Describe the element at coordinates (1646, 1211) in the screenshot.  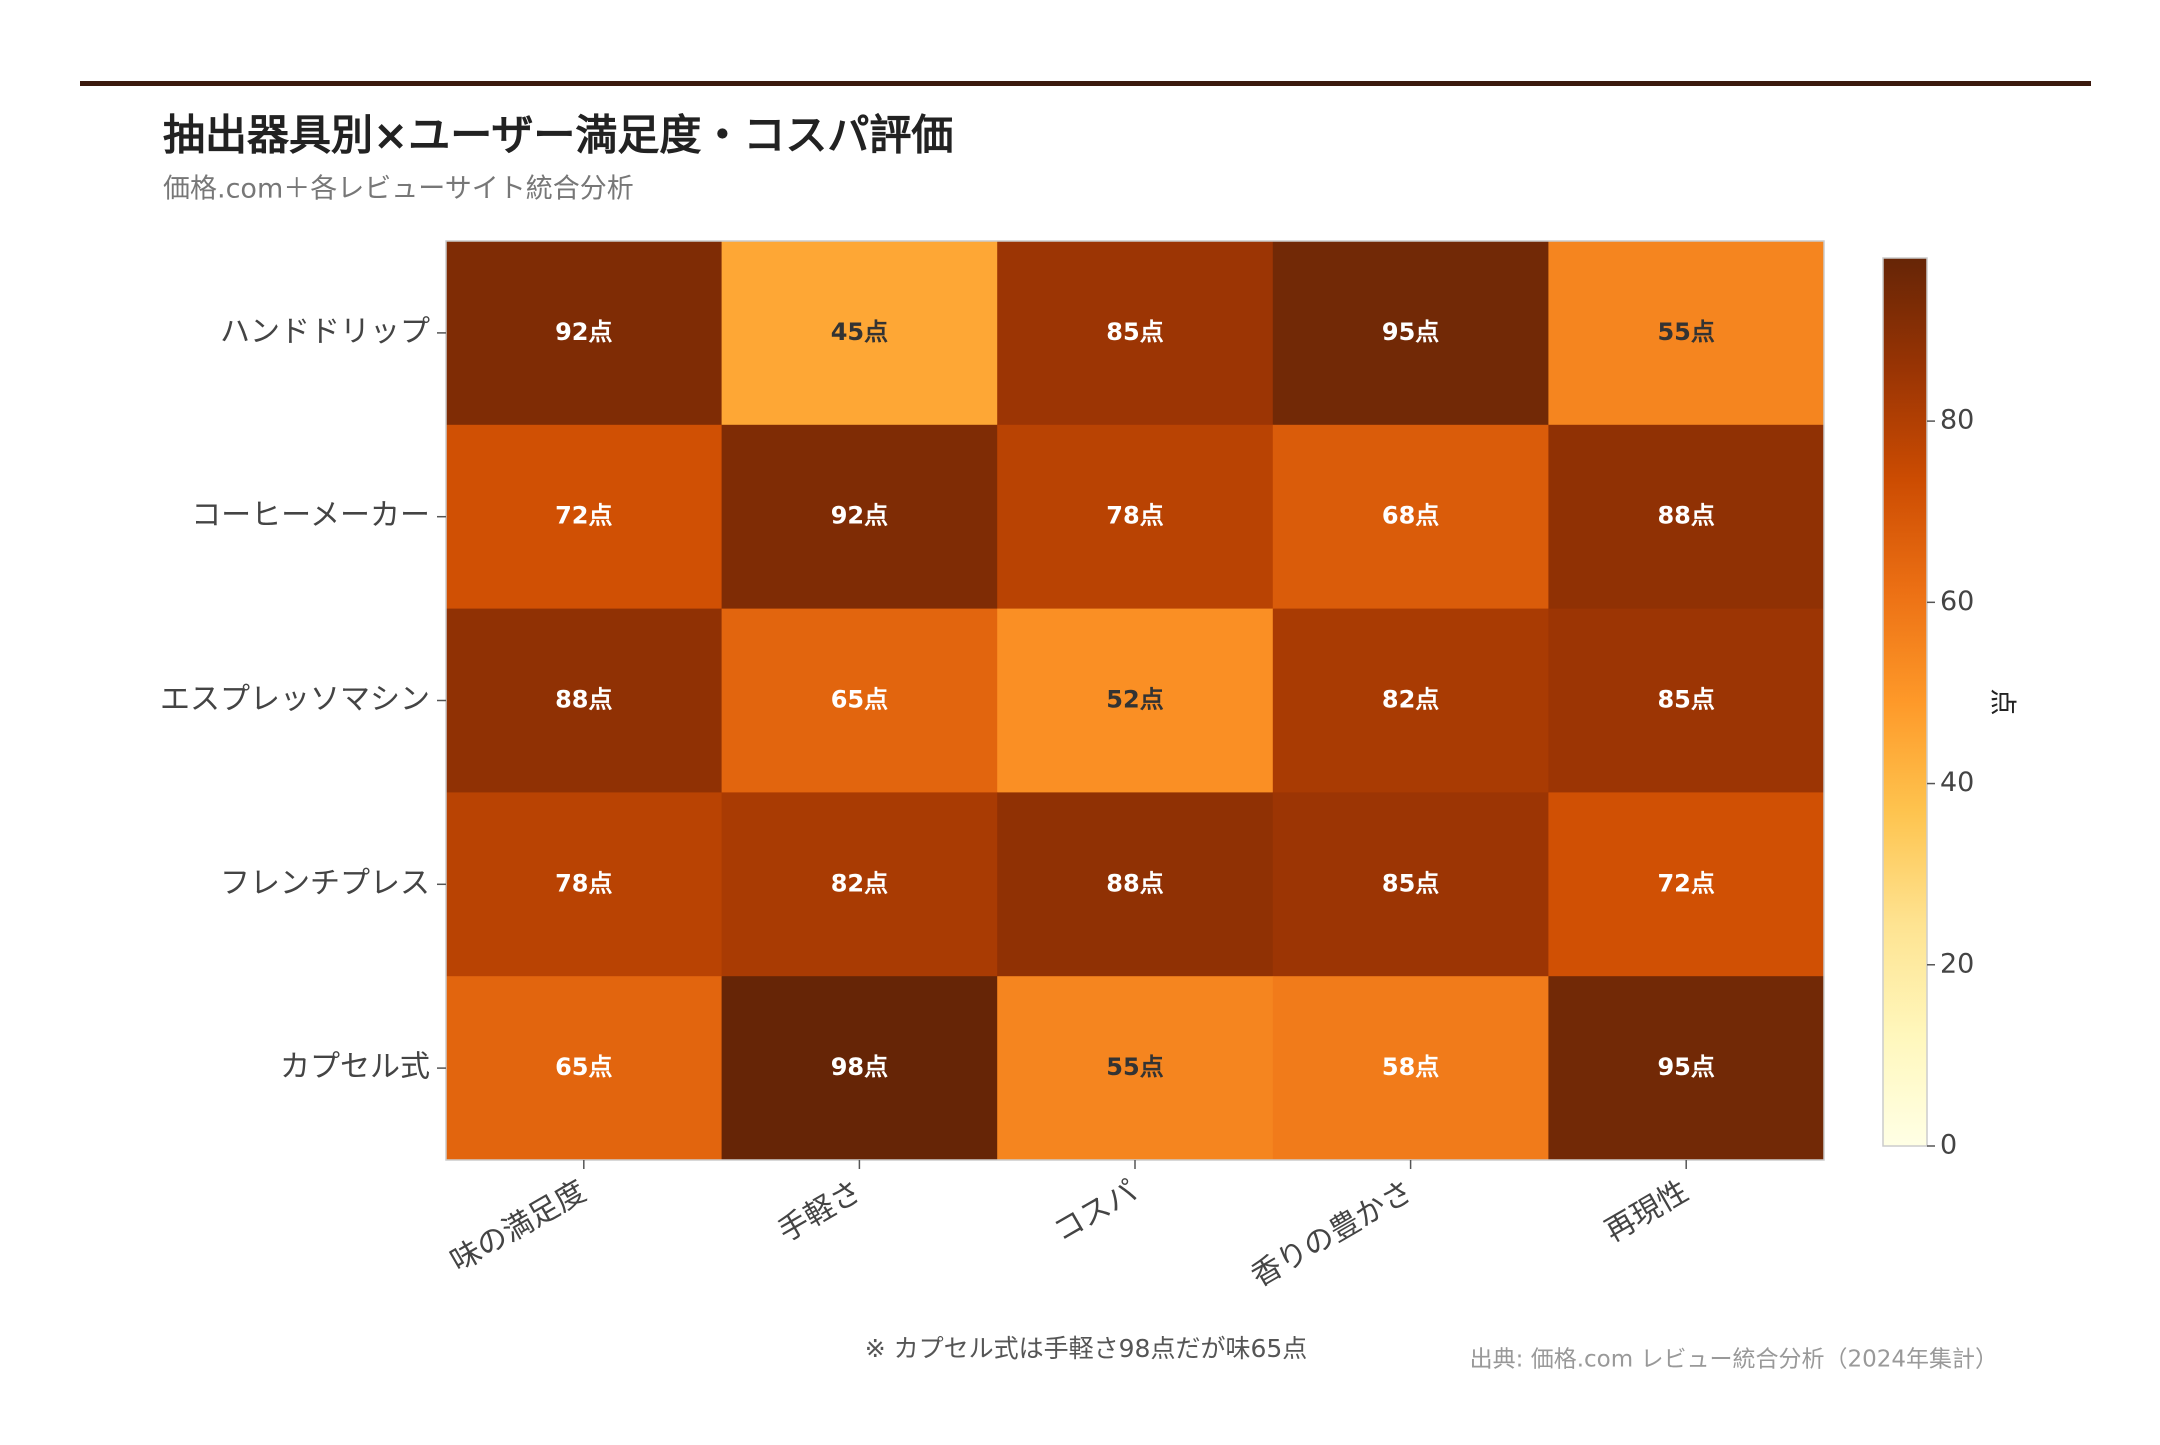
I see `x-tick-label: 再現性` at that location.